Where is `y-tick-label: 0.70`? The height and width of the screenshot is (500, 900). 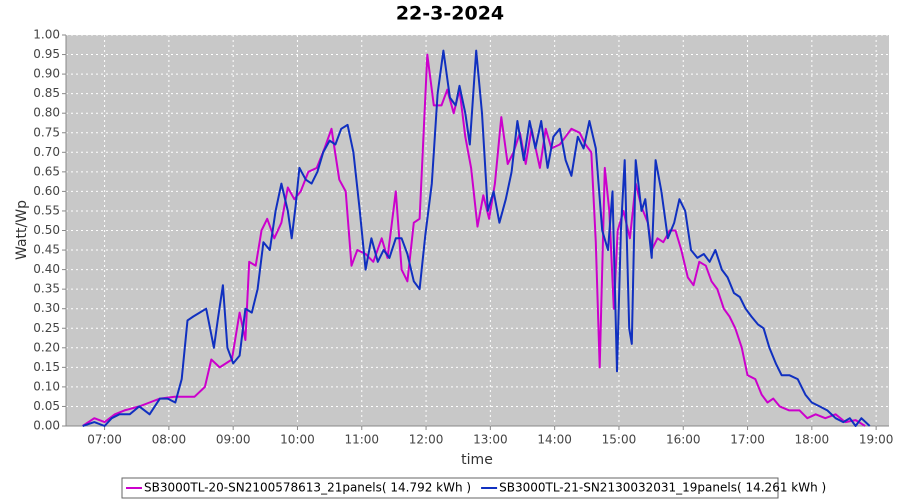 y-tick-label: 0.70 is located at coordinates (46, 152).